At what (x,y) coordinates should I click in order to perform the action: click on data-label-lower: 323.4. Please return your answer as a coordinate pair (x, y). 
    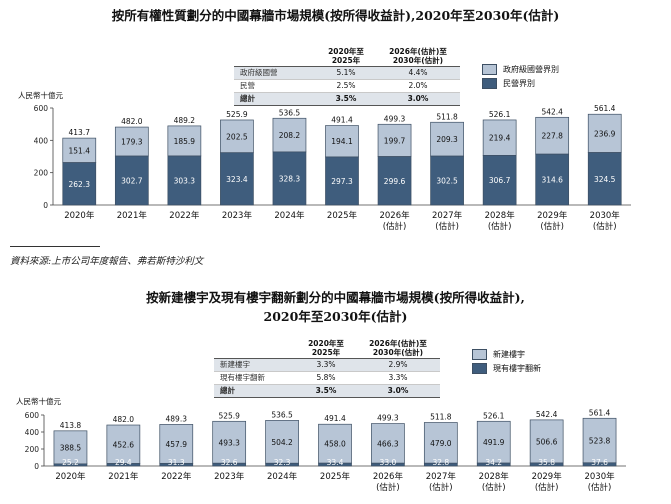
    Looking at the image, I should click on (237, 179).